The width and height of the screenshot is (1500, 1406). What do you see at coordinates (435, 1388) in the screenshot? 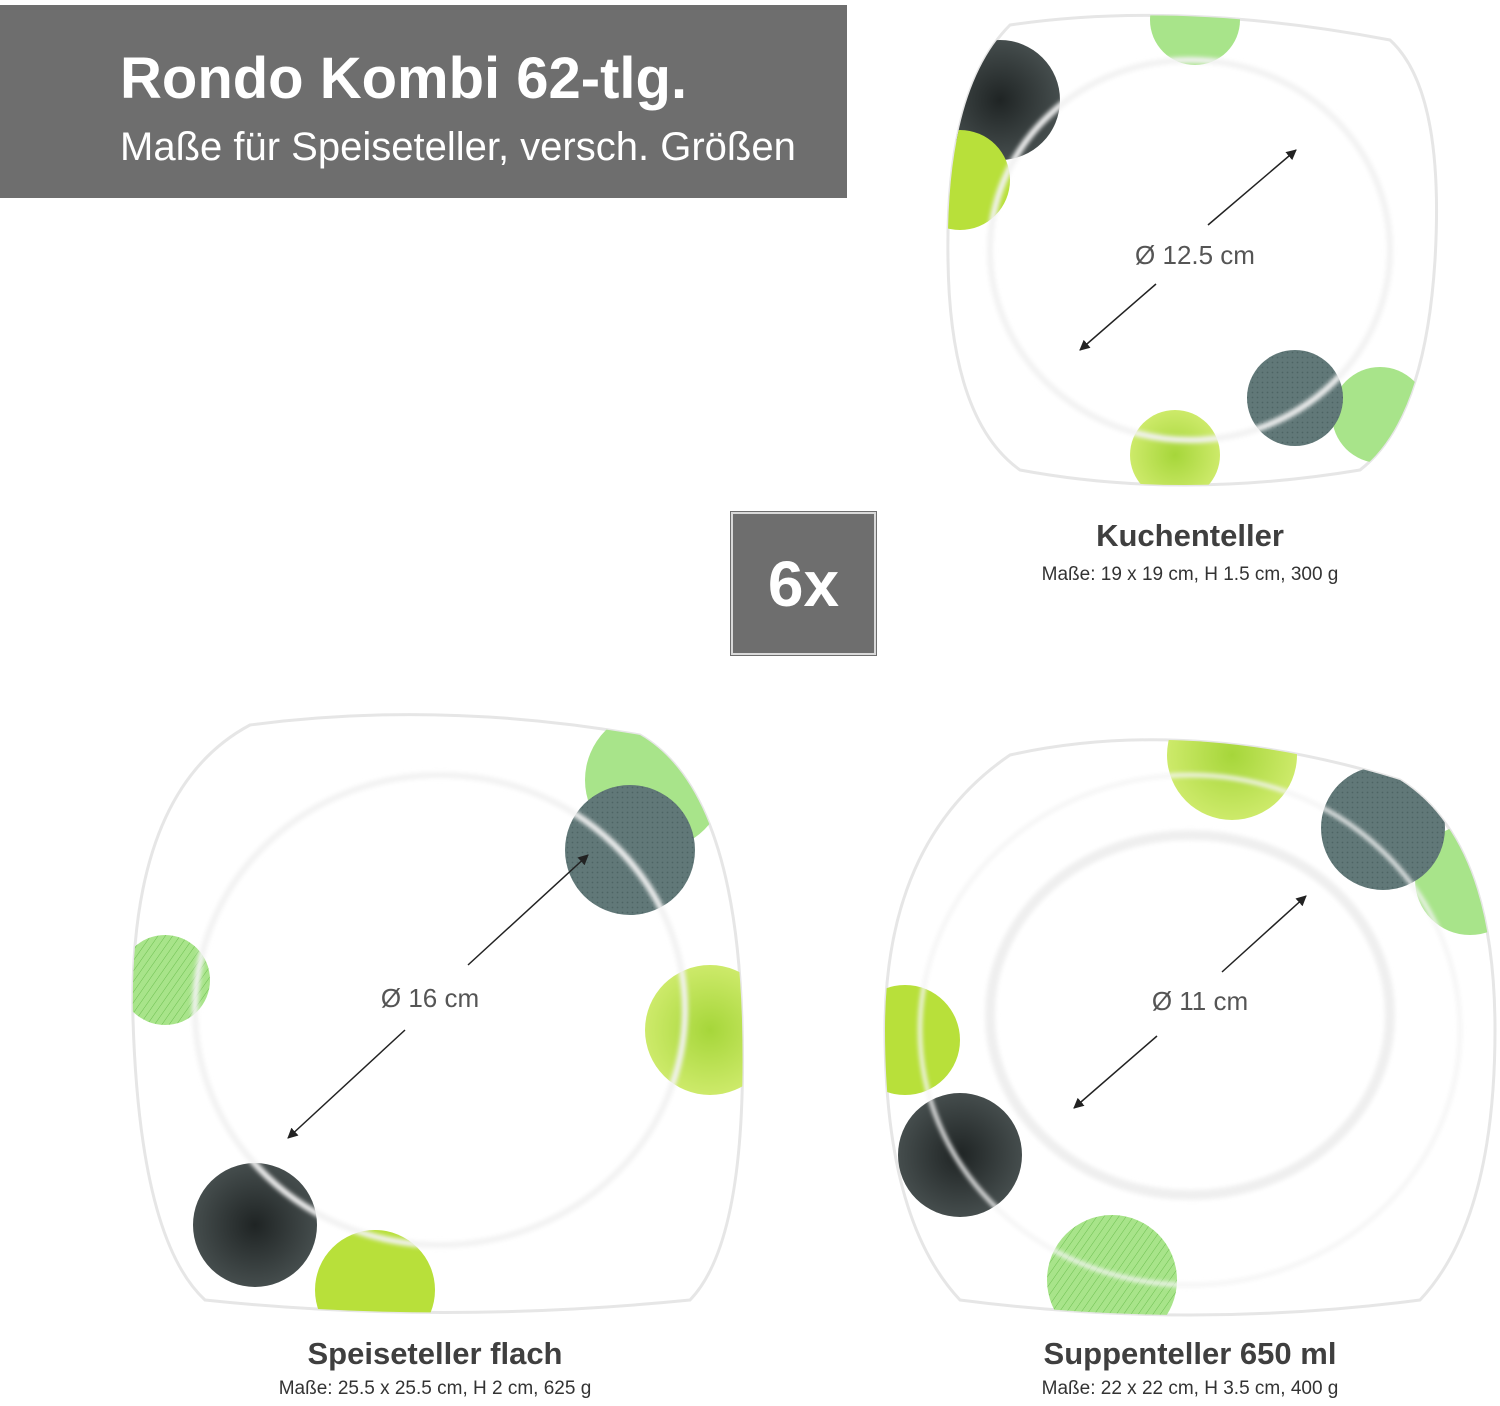
I see `speiseteller-dims: Maße: 25.5 x 25.5 cm, H 2 cm, 625 g` at bounding box center [435, 1388].